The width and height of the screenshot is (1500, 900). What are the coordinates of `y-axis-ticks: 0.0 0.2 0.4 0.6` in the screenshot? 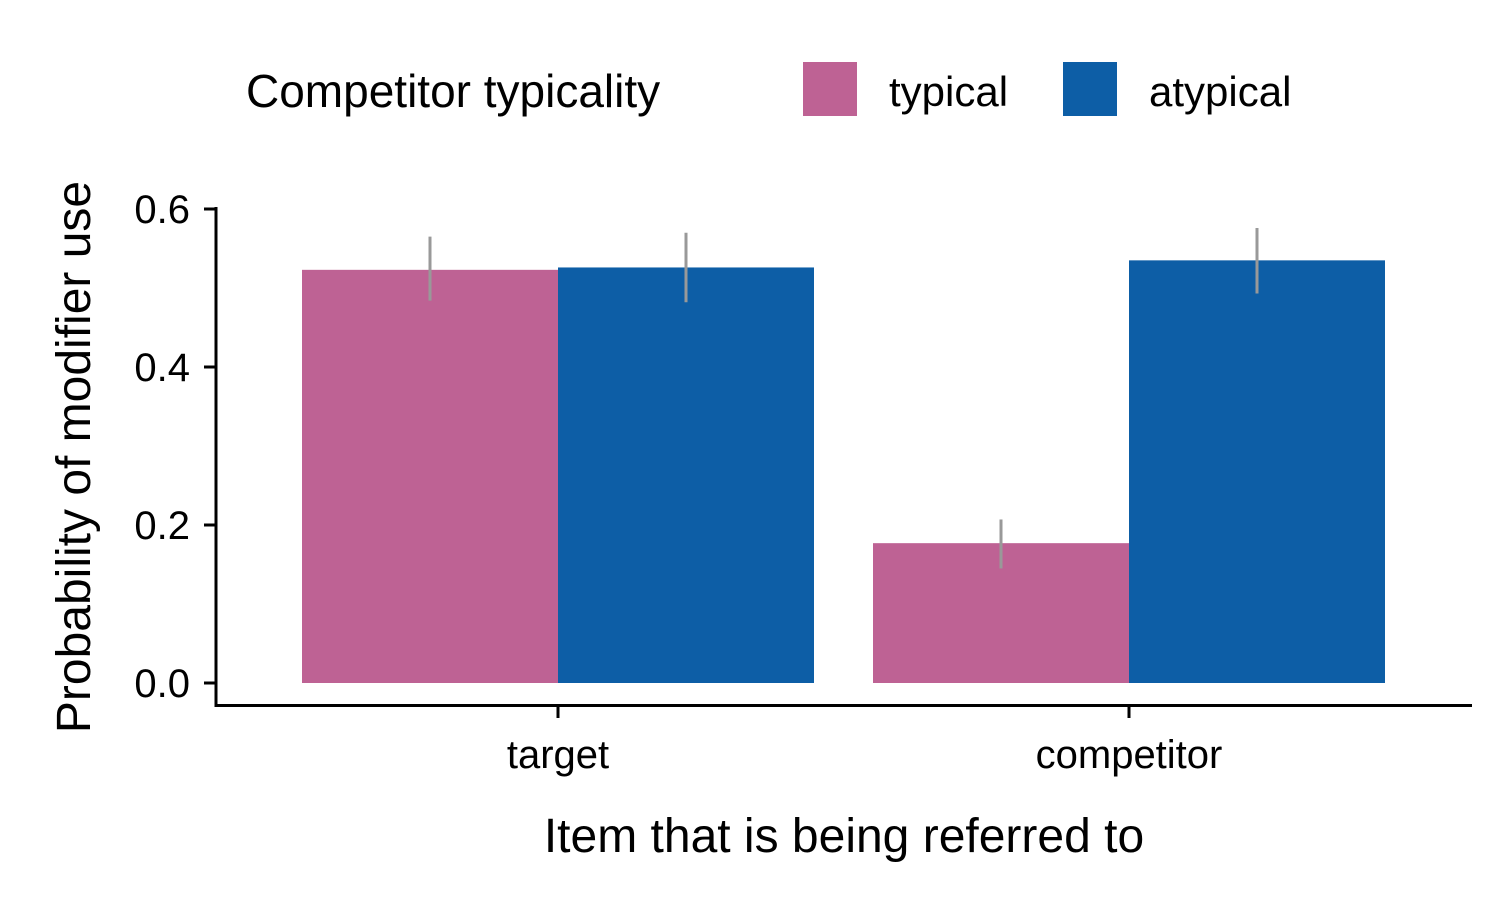 It's located at (175, 447).